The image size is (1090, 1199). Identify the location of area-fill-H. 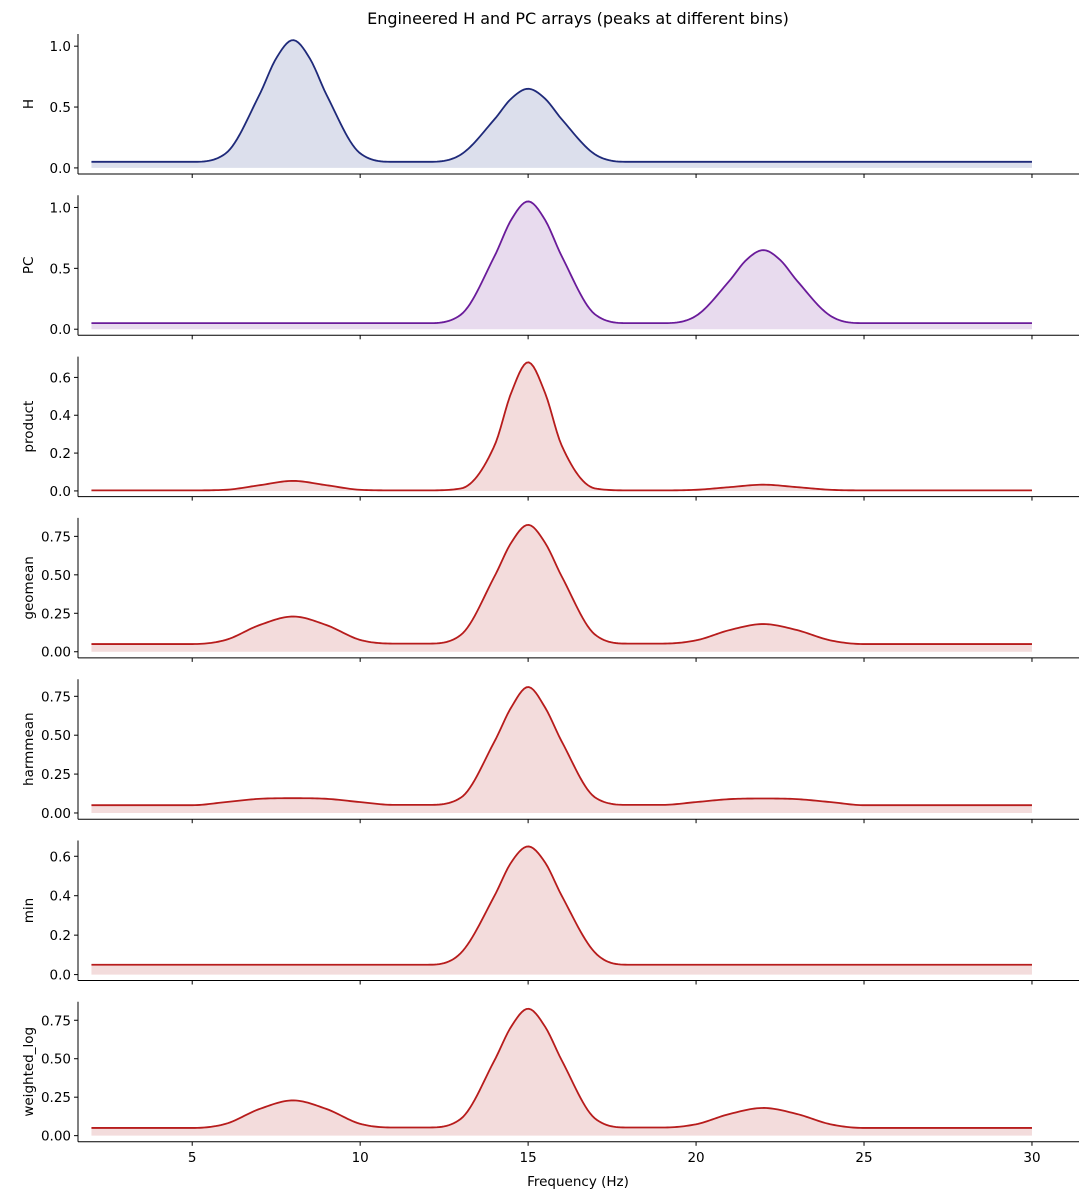
(561, 104).